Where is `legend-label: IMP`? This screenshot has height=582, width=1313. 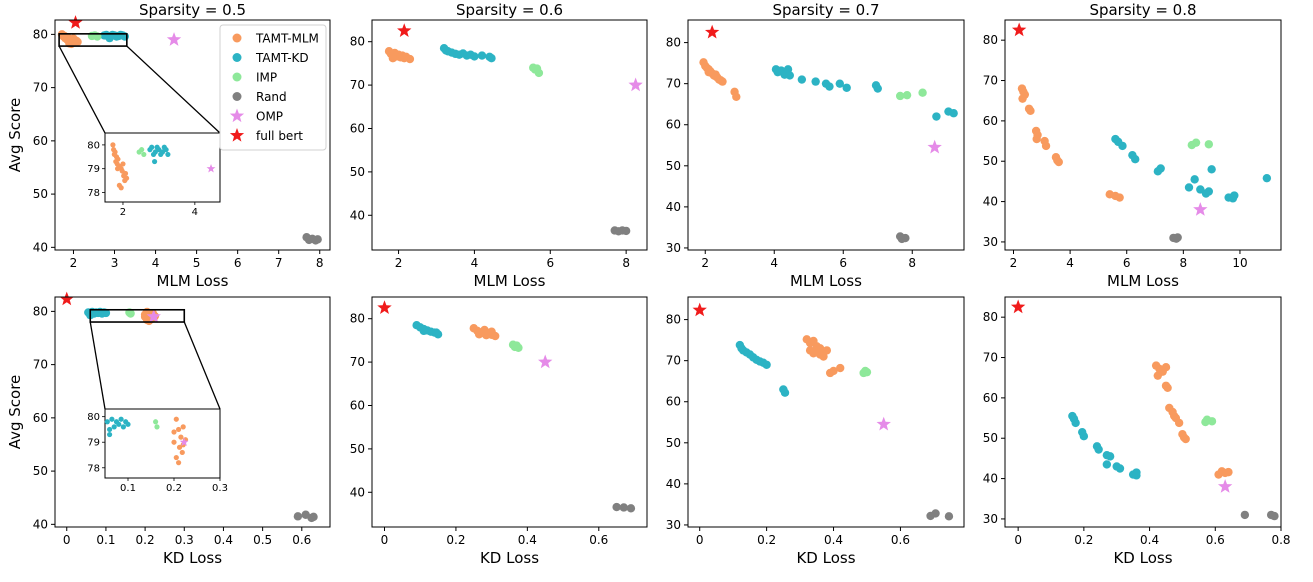
legend-label: IMP is located at coordinates (266, 78).